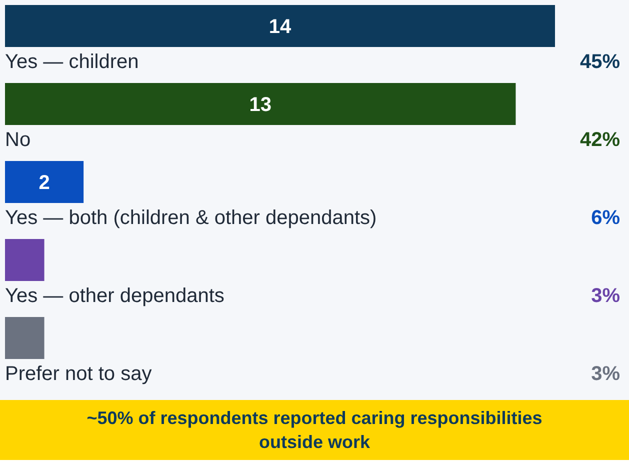  I want to click on data-label: 14, so click(280, 27).